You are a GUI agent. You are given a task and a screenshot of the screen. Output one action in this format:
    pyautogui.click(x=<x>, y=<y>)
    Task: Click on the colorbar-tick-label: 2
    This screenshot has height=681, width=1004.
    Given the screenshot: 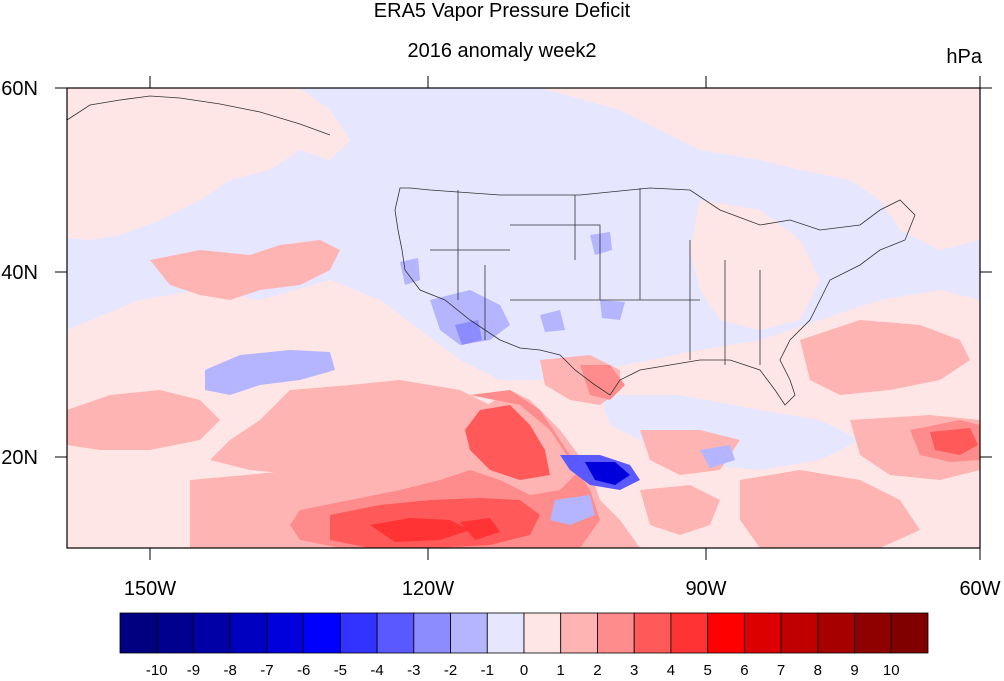 What is the action you would take?
    pyautogui.click(x=597, y=670)
    